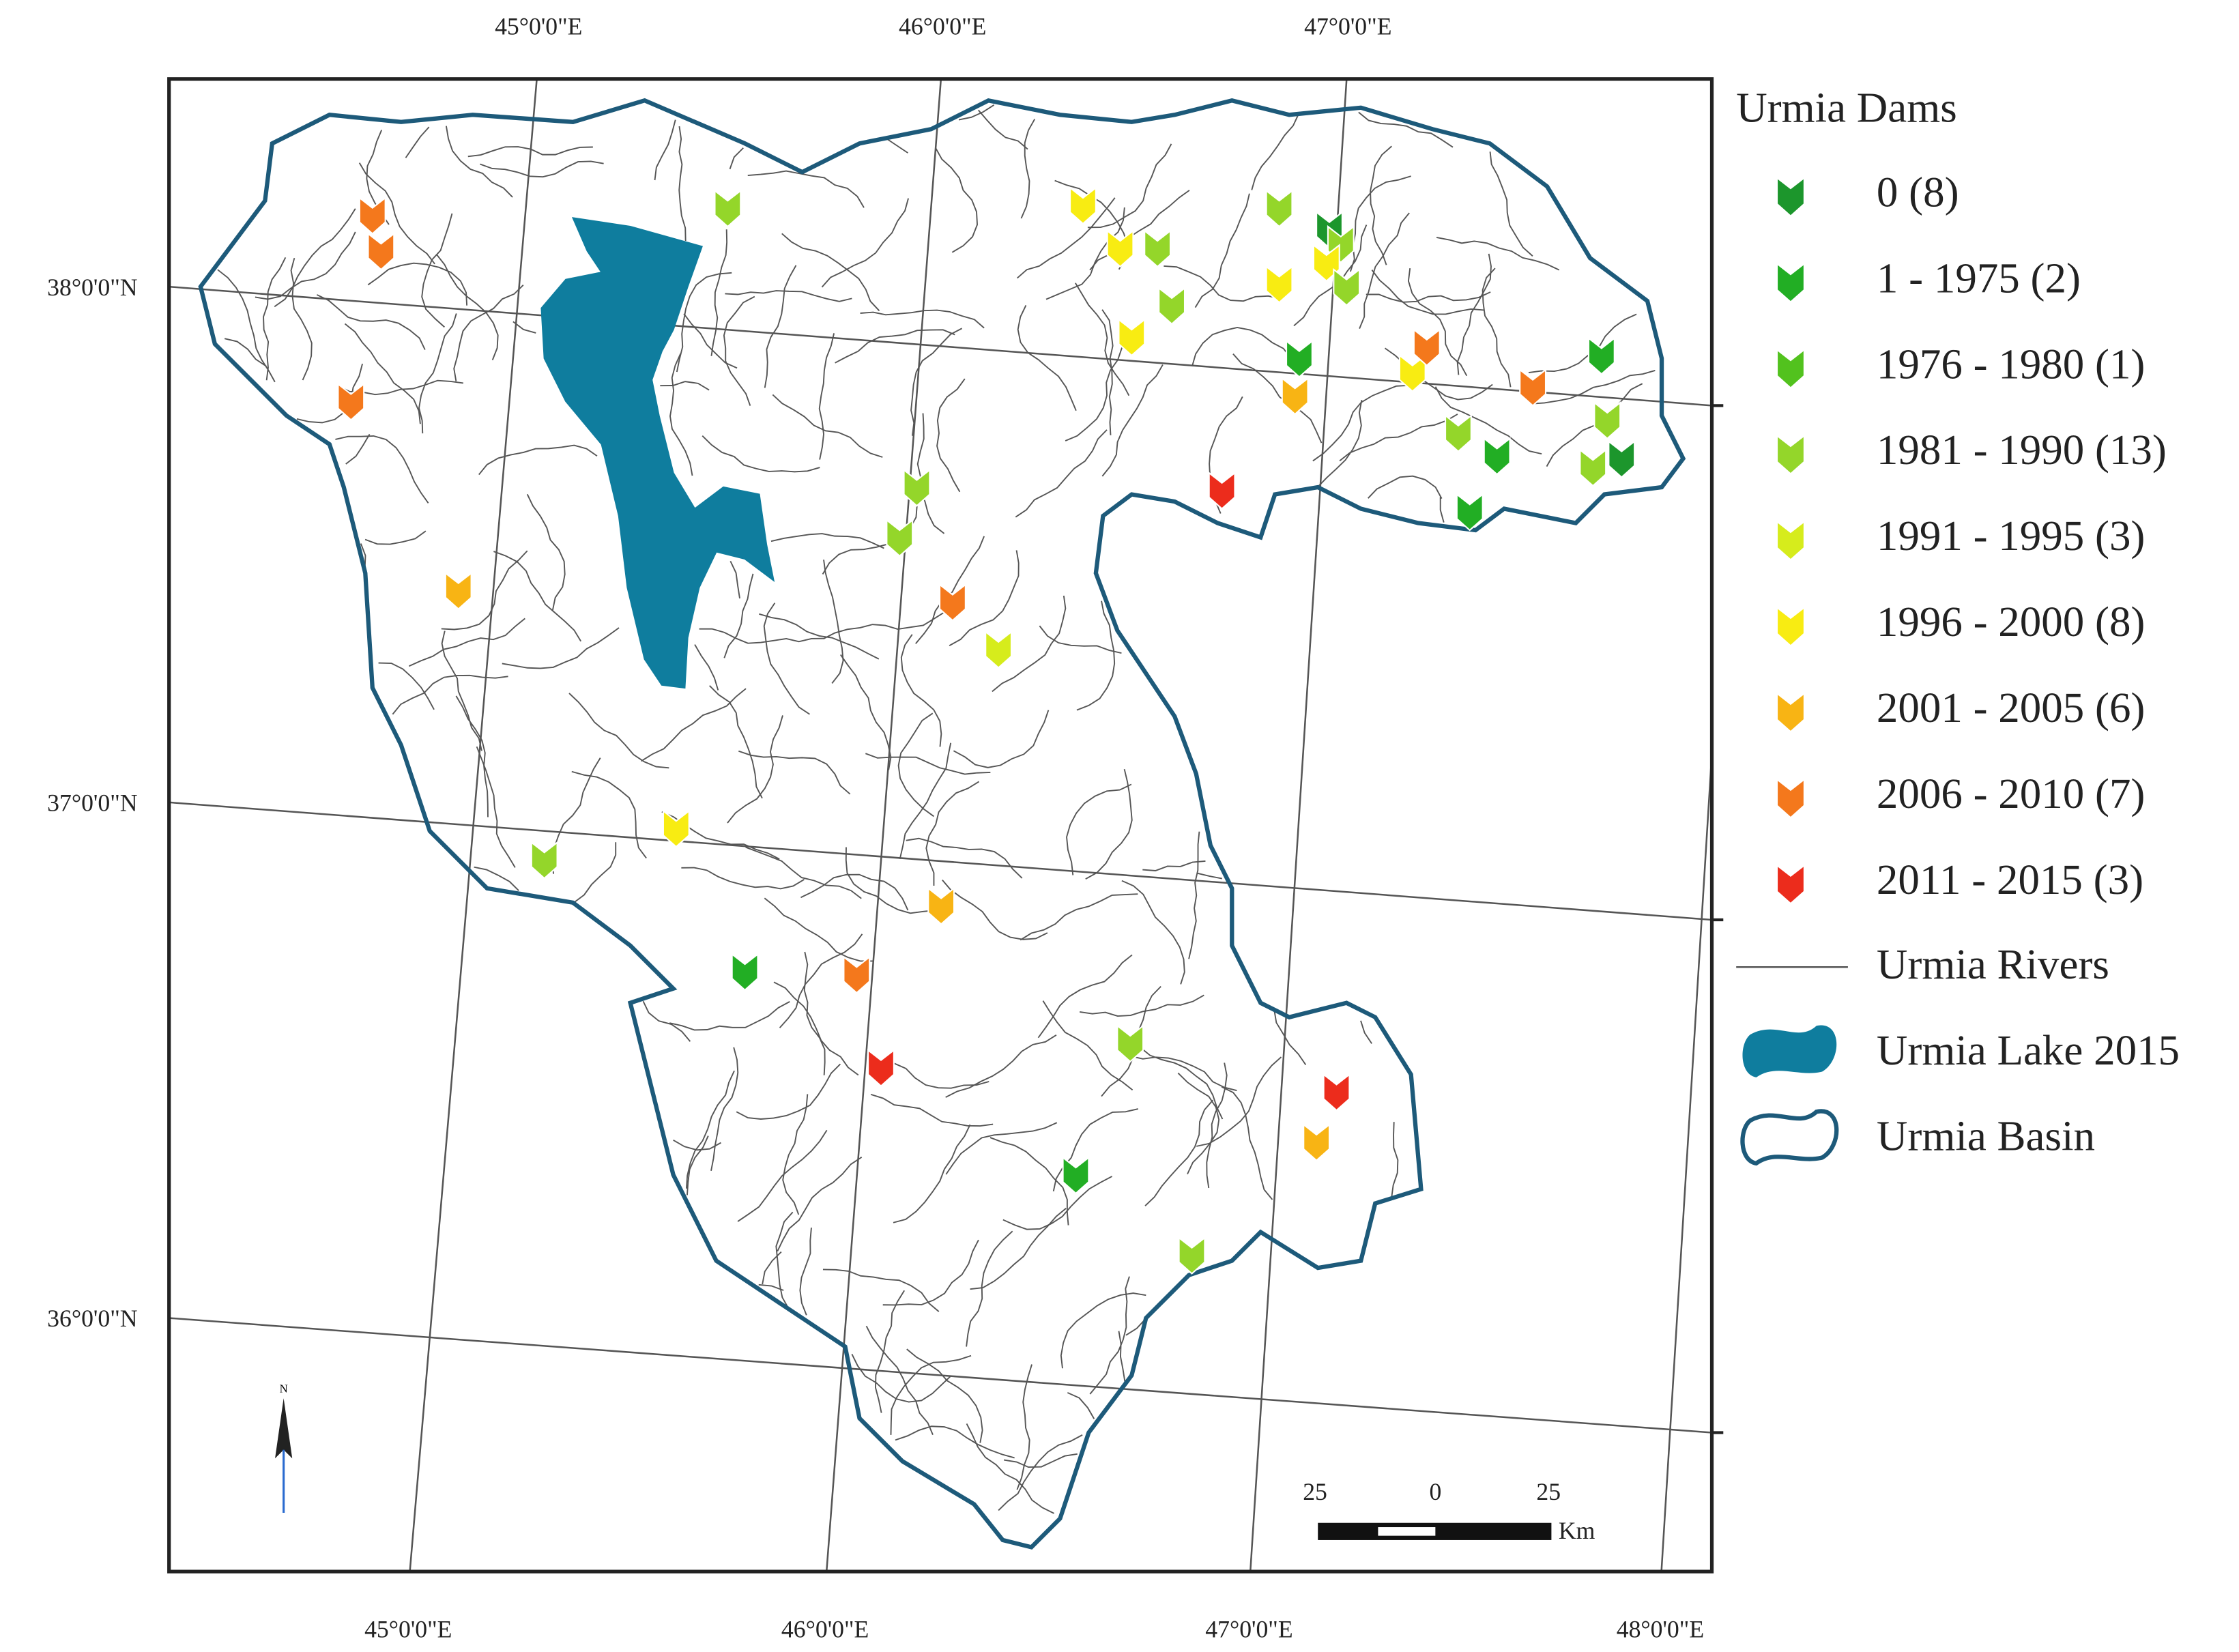 The width and height of the screenshot is (2239, 1652). Describe the element at coordinates (1248, 1629) in the screenshot. I see `bottom-label: 47°0'0"E` at that location.